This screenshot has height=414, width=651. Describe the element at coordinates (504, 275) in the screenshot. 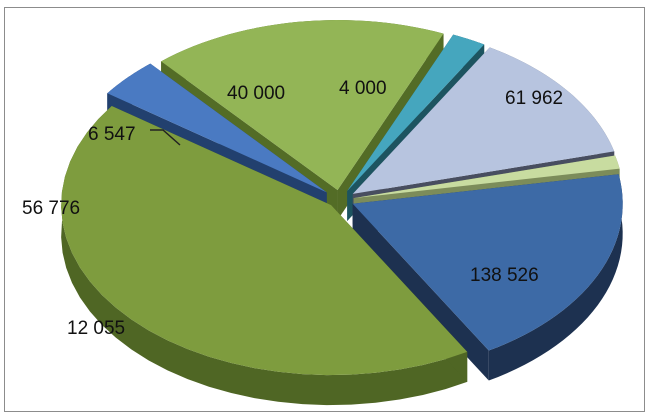

I see `data-label-2: 138 526` at that location.